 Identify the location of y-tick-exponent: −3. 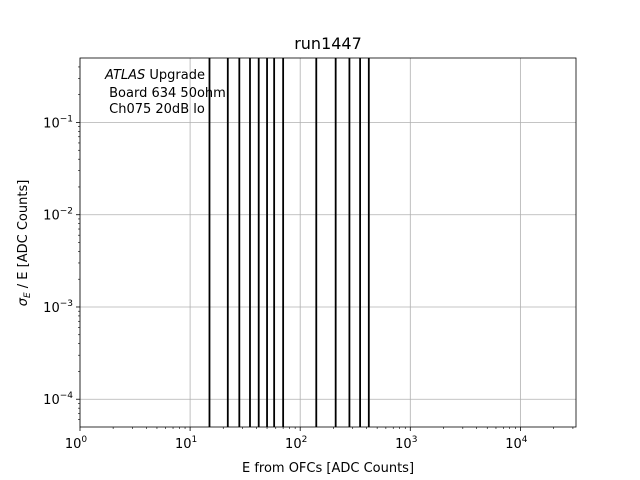
(66, 304).